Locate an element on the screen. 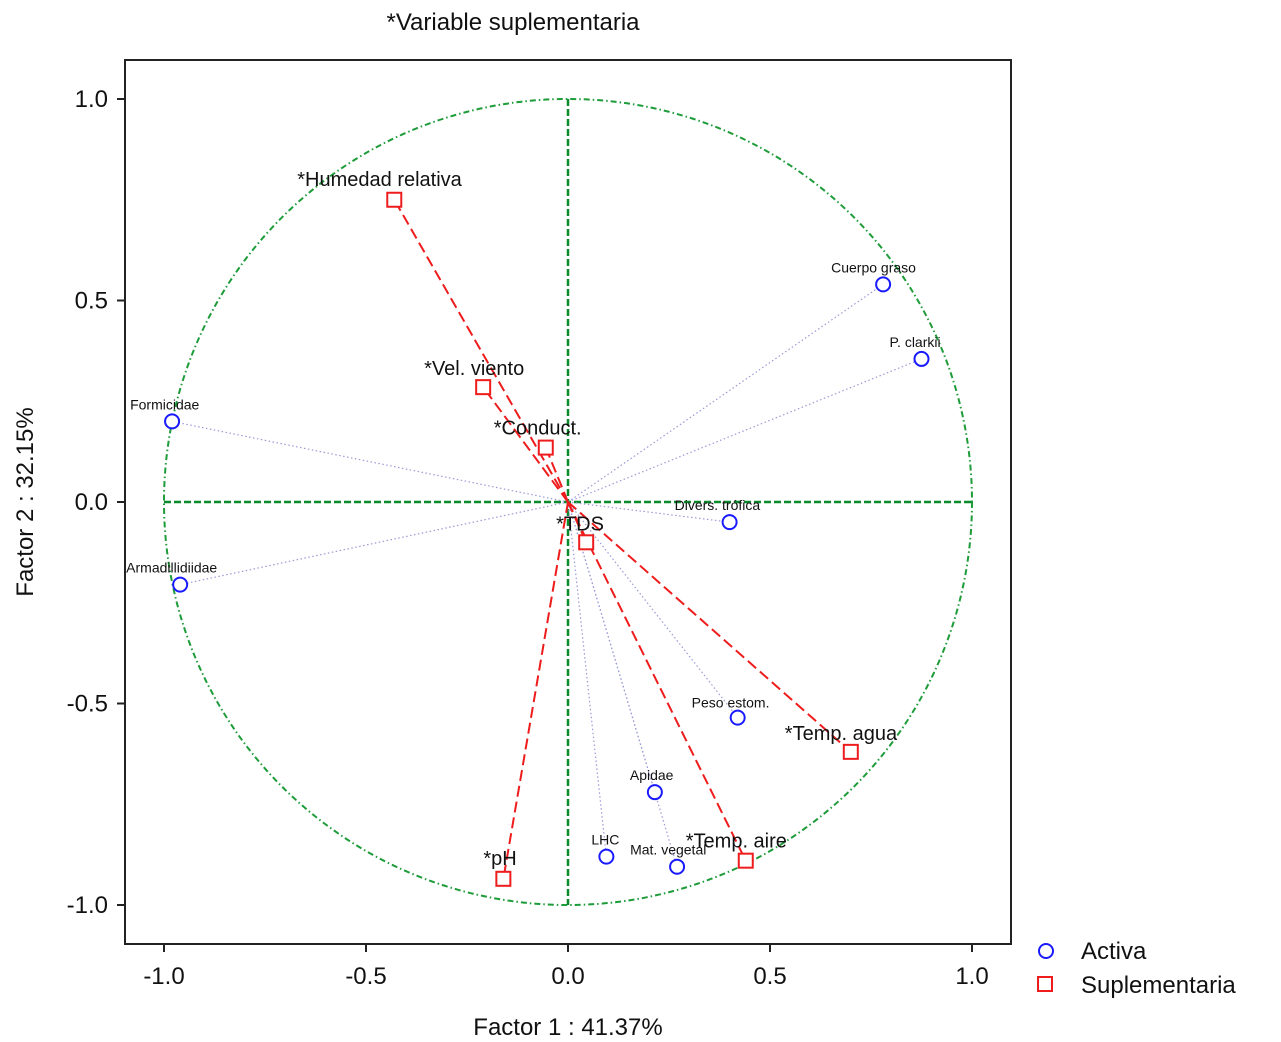 This screenshot has height=1042, width=1281. y-tick-label: -0.5 is located at coordinates (87, 704).